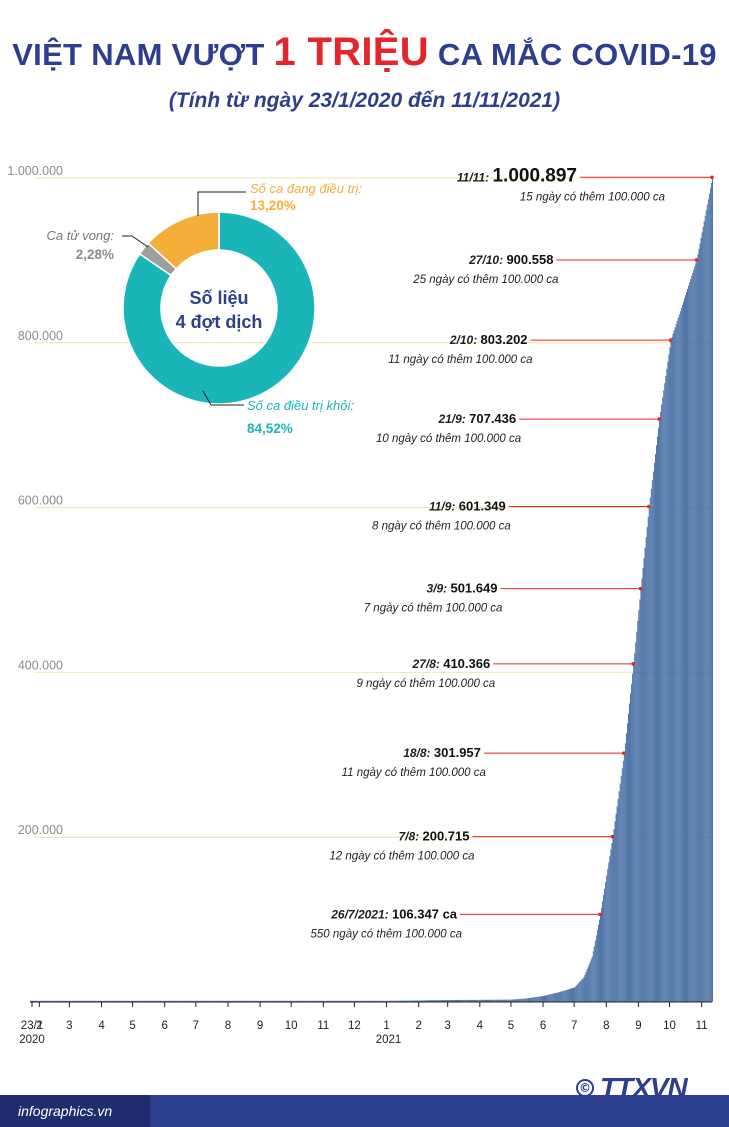  I want to click on annotation-value: 21/9: 707.436, so click(476, 418).